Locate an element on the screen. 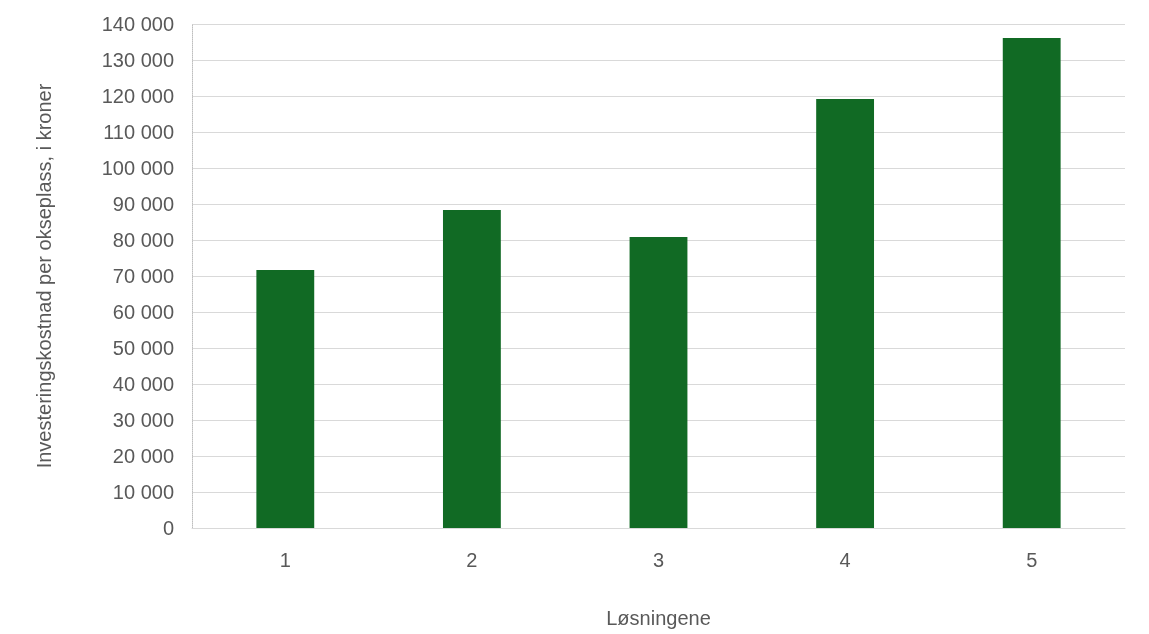  y-tick-label: 60 000 is located at coordinates (143, 312).